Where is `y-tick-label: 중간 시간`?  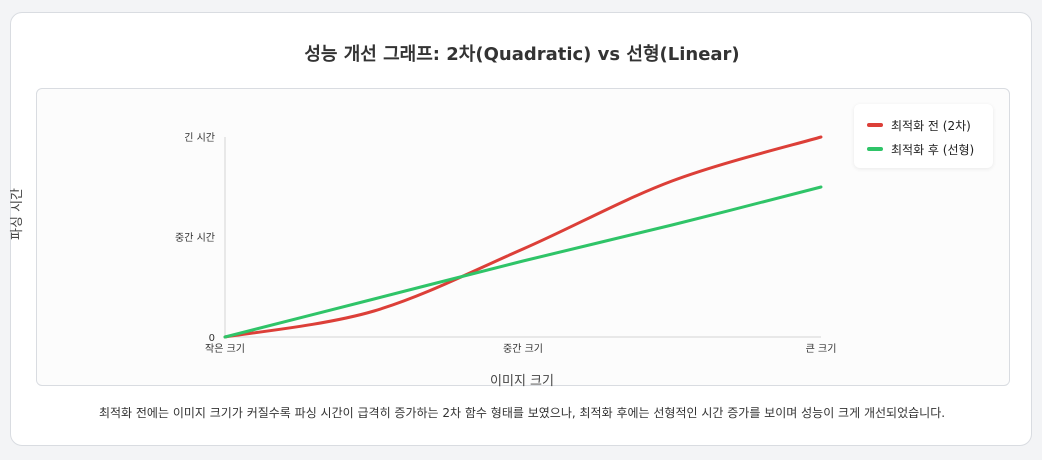
y-tick-label: 중간 시간 is located at coordinates (195, 238).